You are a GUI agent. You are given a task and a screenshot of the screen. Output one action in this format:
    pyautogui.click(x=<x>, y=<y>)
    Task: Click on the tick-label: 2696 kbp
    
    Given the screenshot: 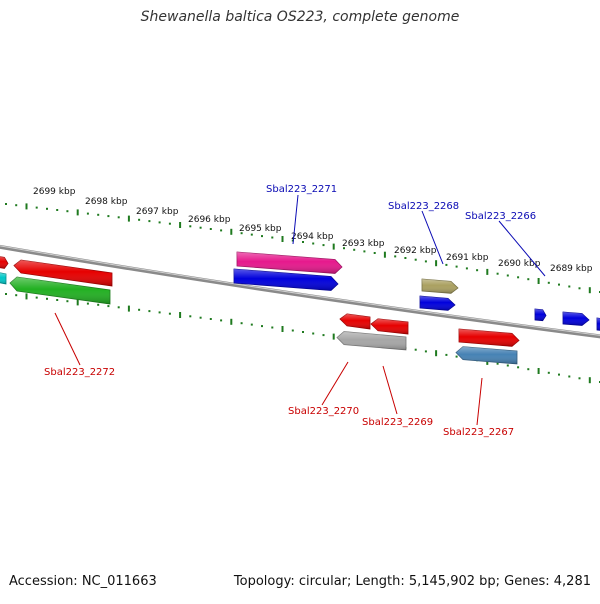 What is the action you would take?
    pyautogui.click(x=209, y=220)
    